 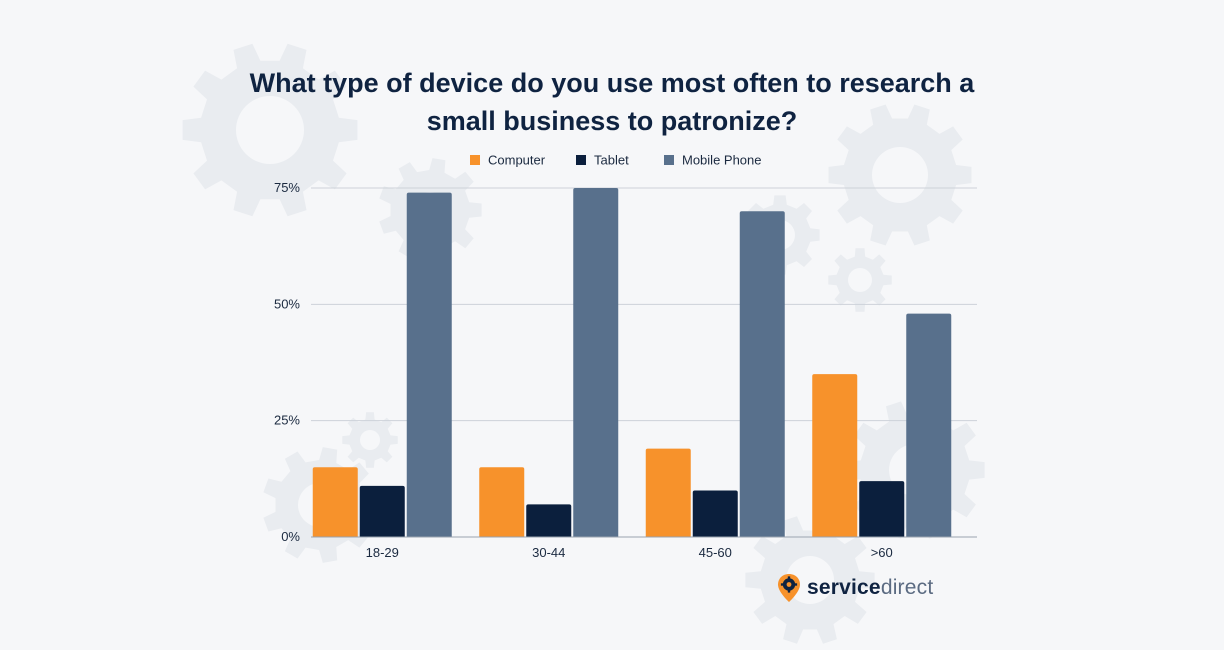 What do you see at coordinates (835, 455) in the screenshot?
I see `bar-computer->60` at bounding box center [835, 455].